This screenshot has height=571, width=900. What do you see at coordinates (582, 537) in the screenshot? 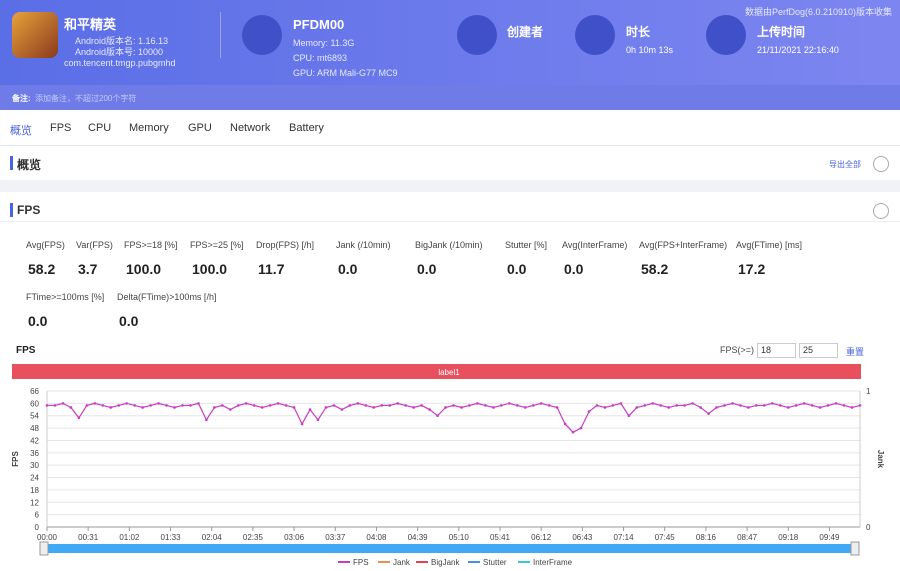
I see `x-tick-label: 06:43` at bounding box center [582, 537].